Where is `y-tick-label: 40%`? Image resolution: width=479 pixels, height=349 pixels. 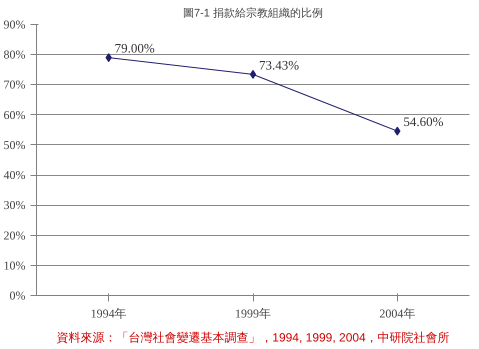
y-tick-label: 40% is located at coordinates (15, 175).